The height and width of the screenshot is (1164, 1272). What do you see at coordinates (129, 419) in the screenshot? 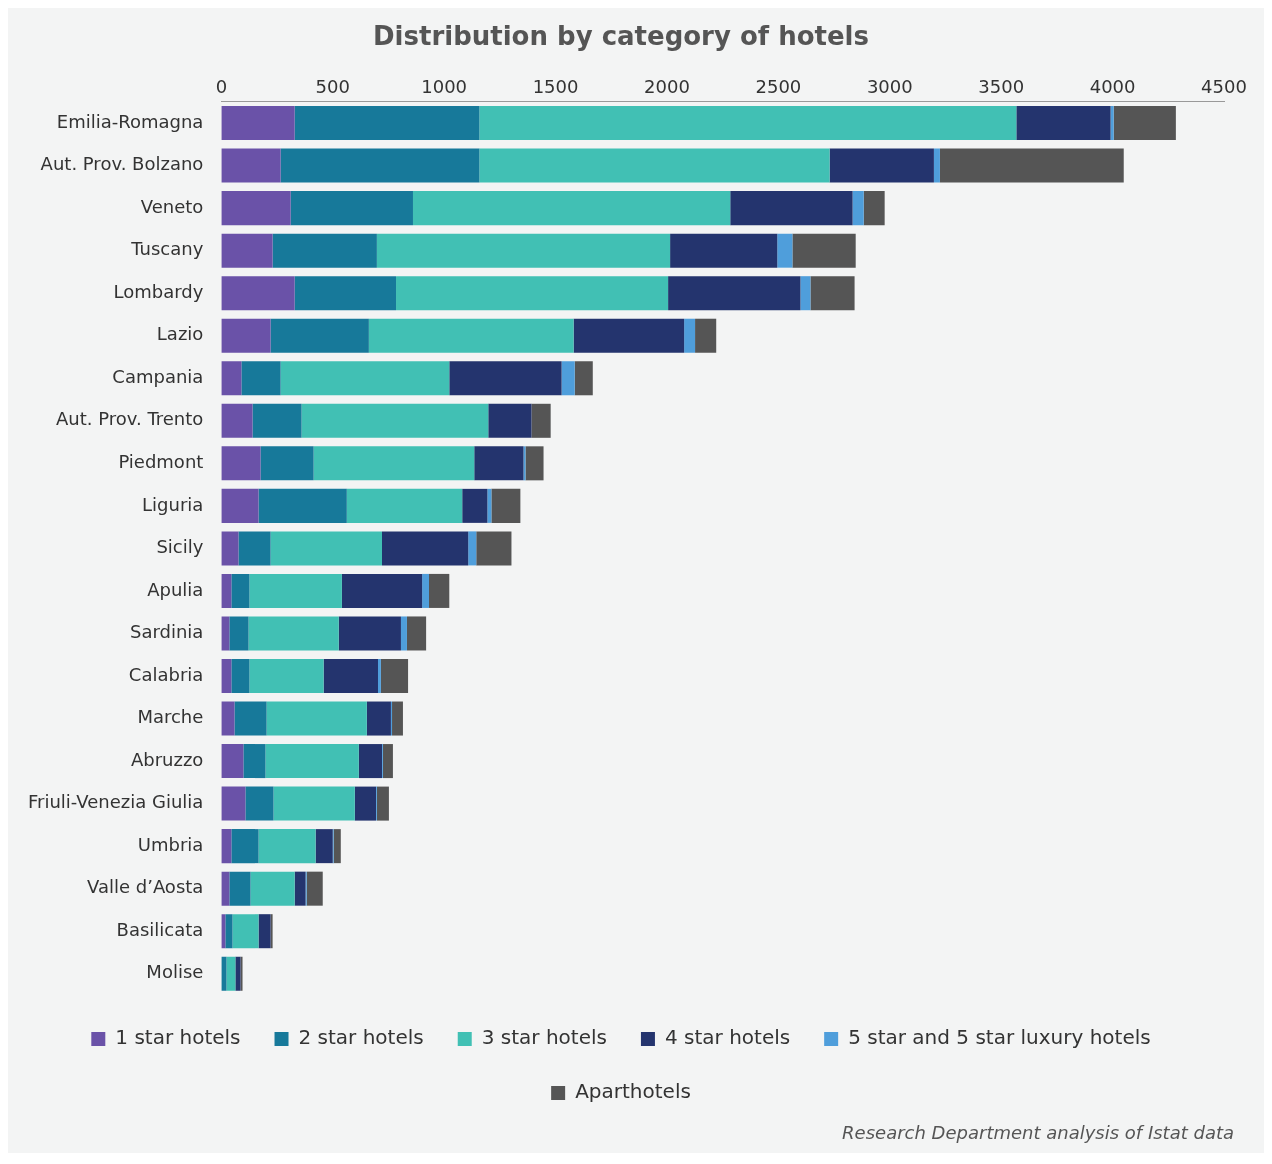
I see `y-tick-label: Aut. Prov. Trento` at bounding box center [129, 419].